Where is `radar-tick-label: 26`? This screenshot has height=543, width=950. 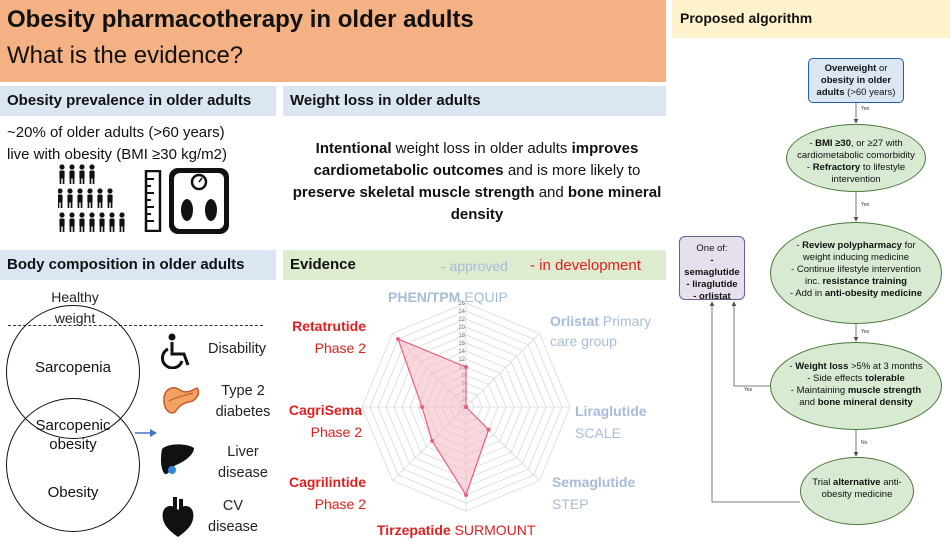 radar-tick-label: 26 is located at coordinates (461, 304).